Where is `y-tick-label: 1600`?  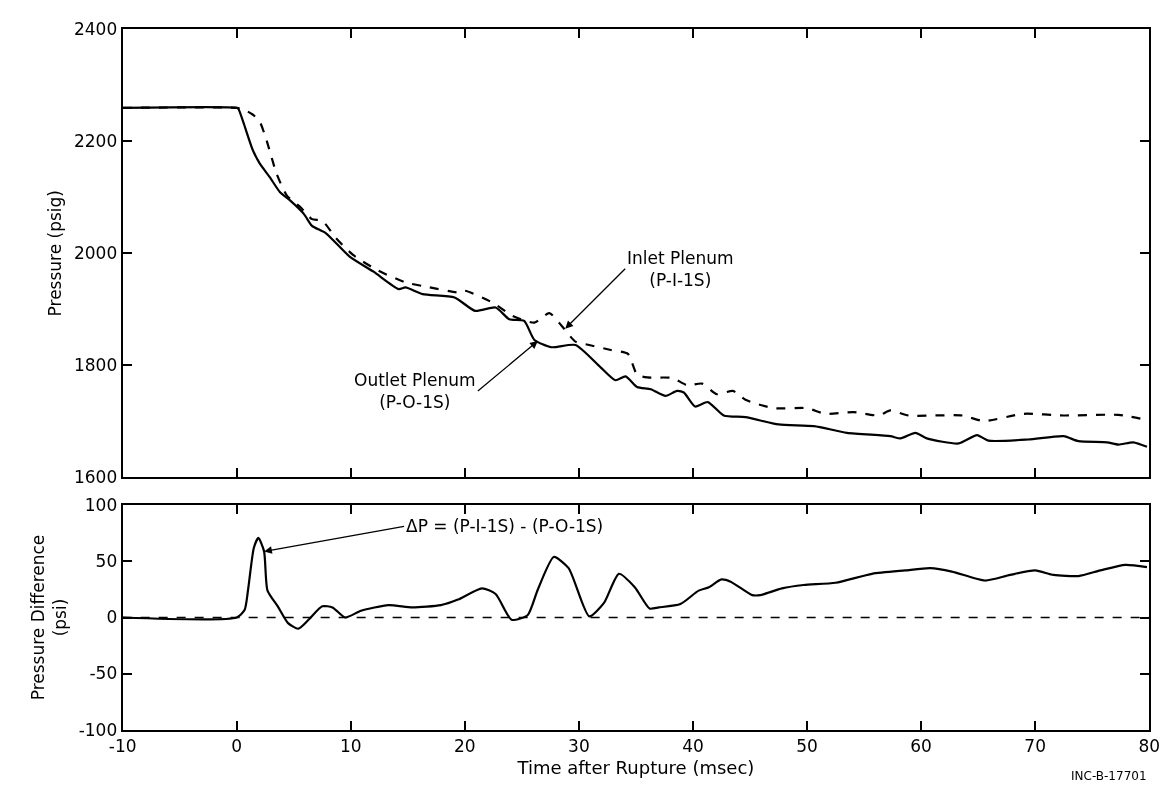 y-tick-label: 1600 is located at coordinates (95, 476).